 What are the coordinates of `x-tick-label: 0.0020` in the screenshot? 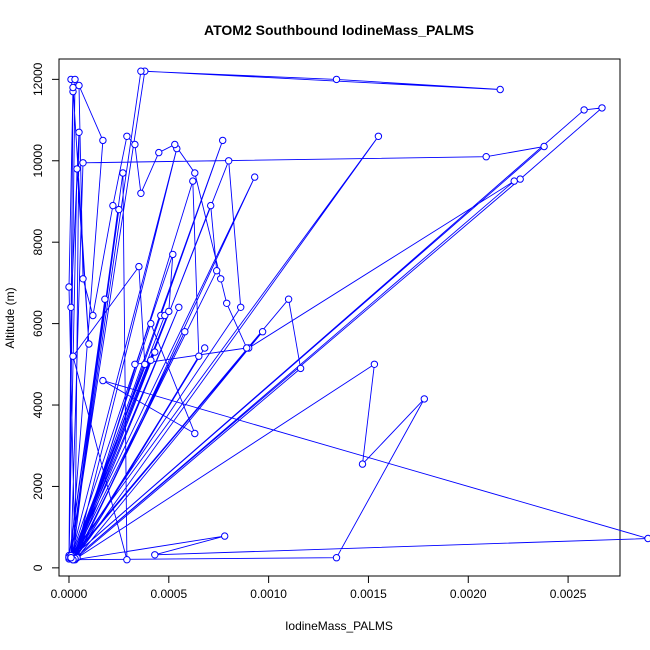 It's located at (468, 594).